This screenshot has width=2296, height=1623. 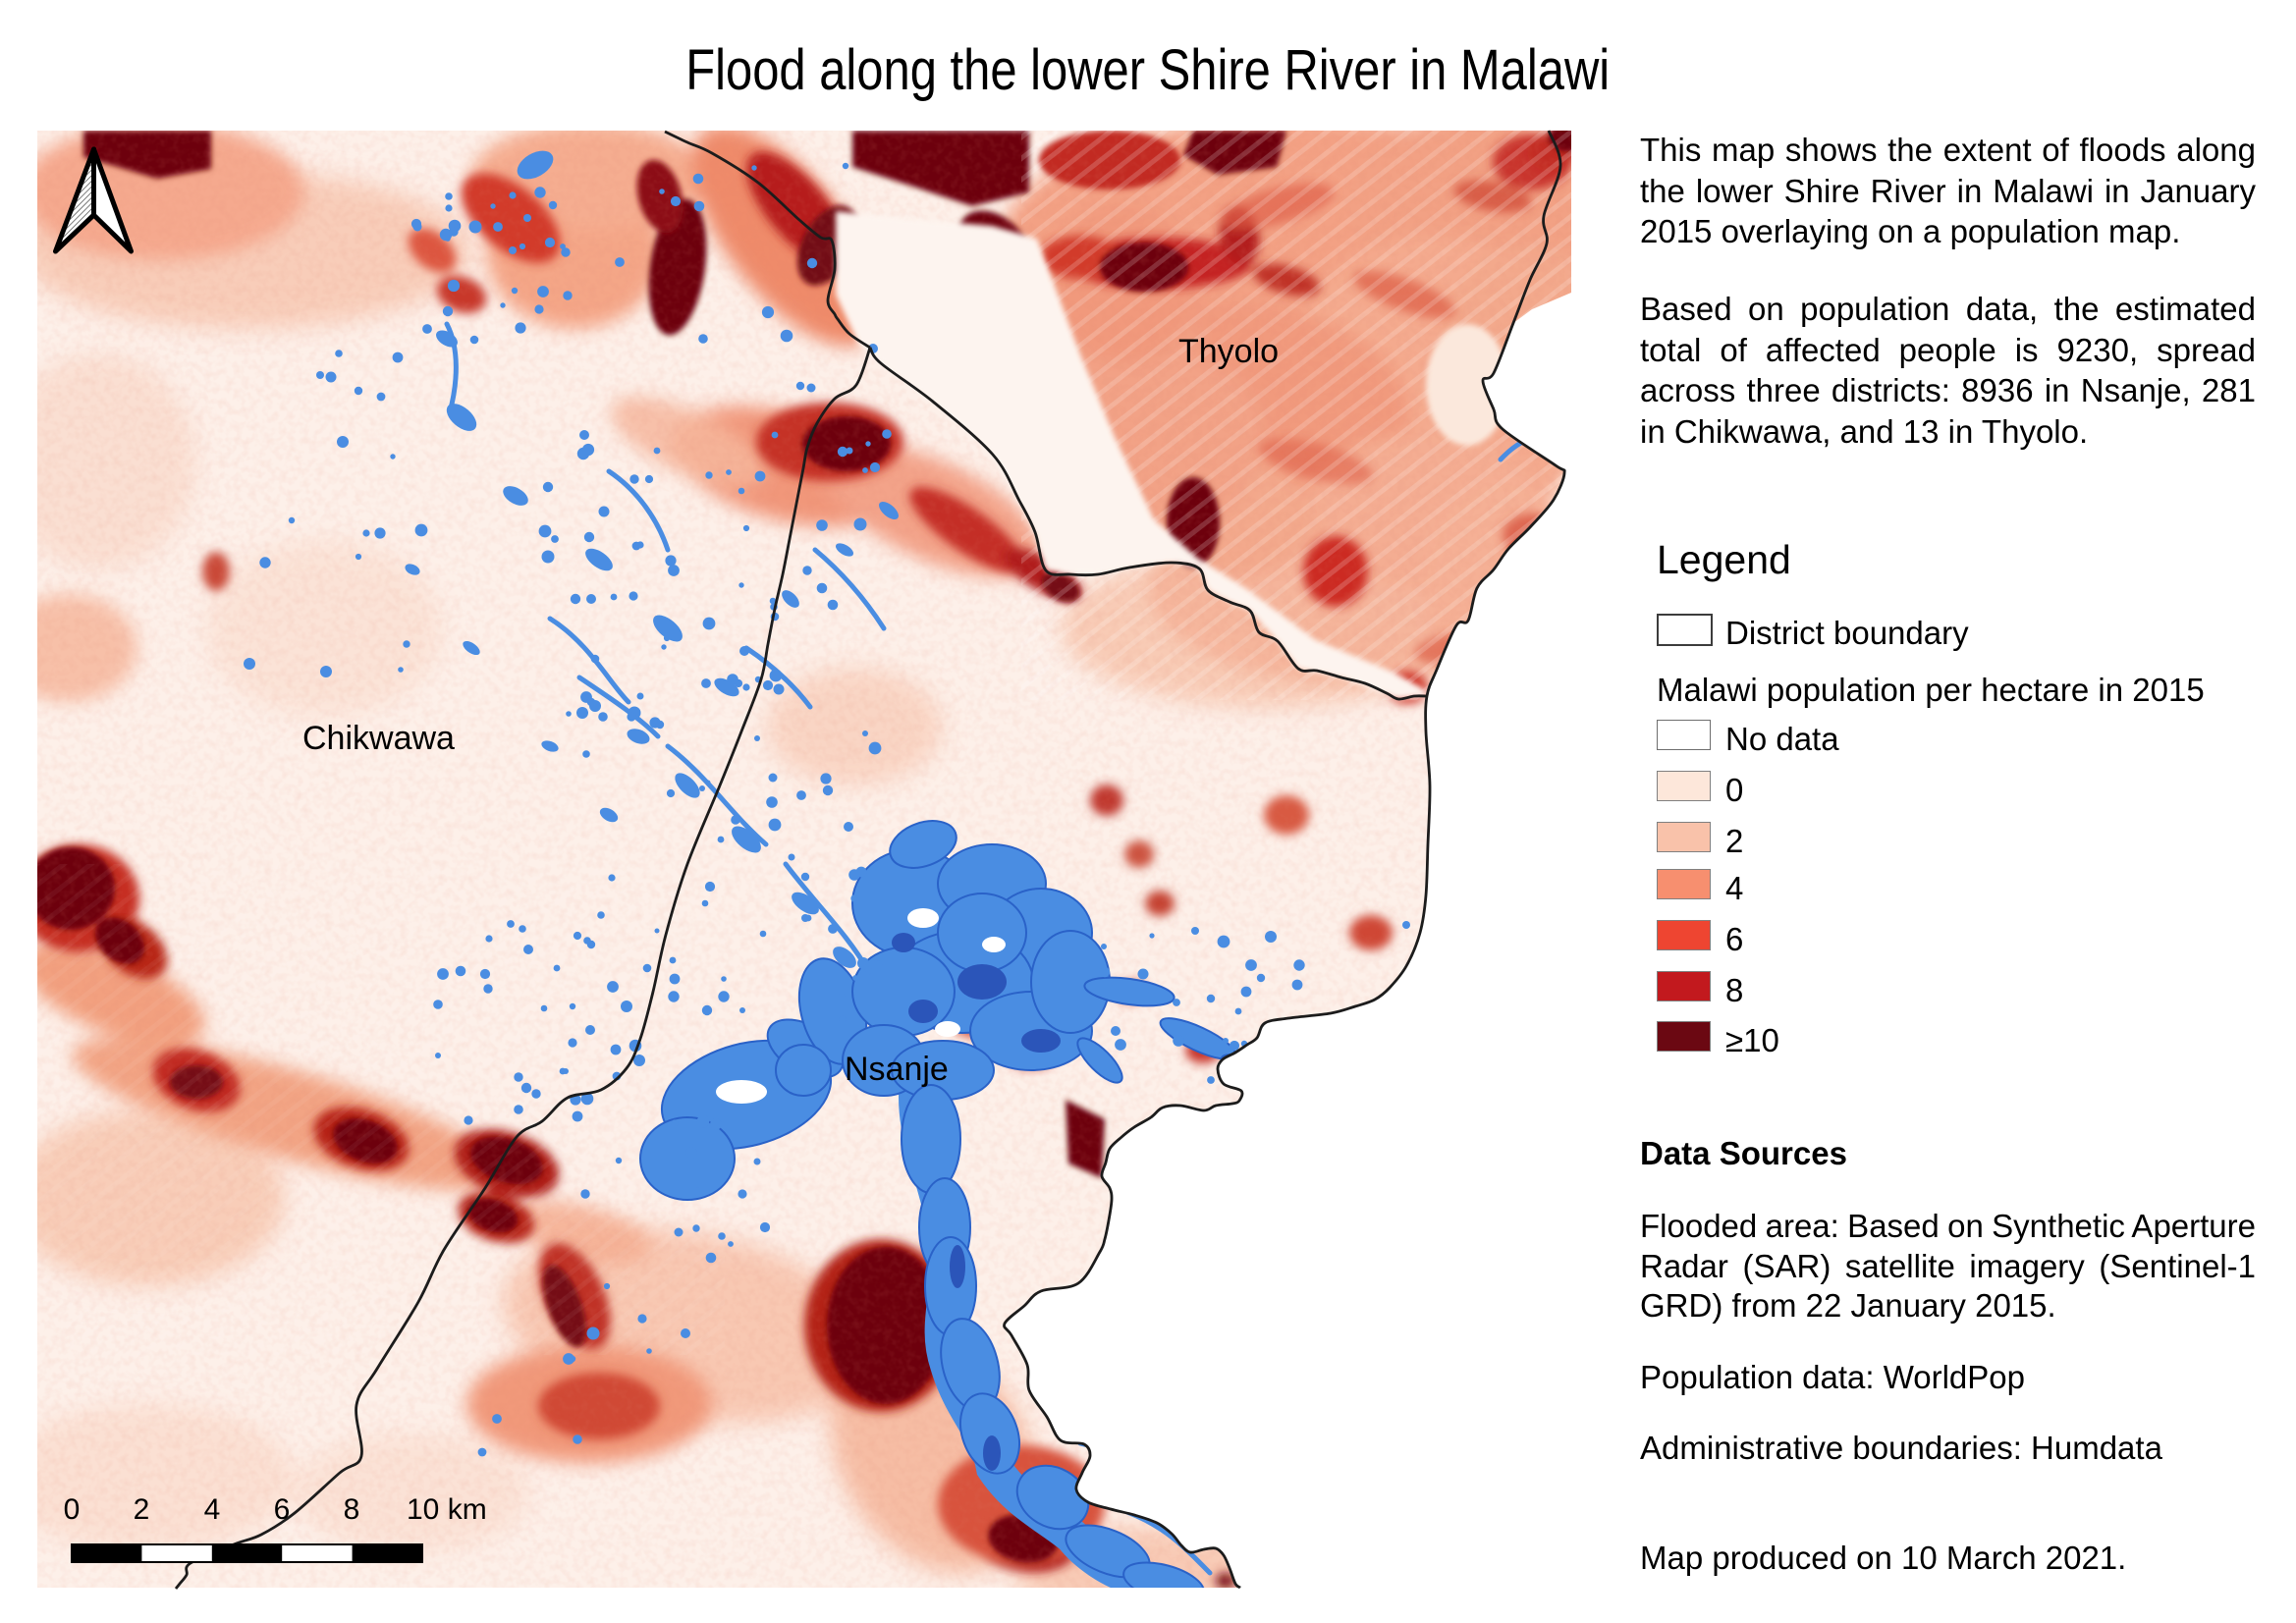 What do you see at coordinates (142, 1509) in the screenshot?
I see `svg-text: 2` at bounding box center [142, 1509].